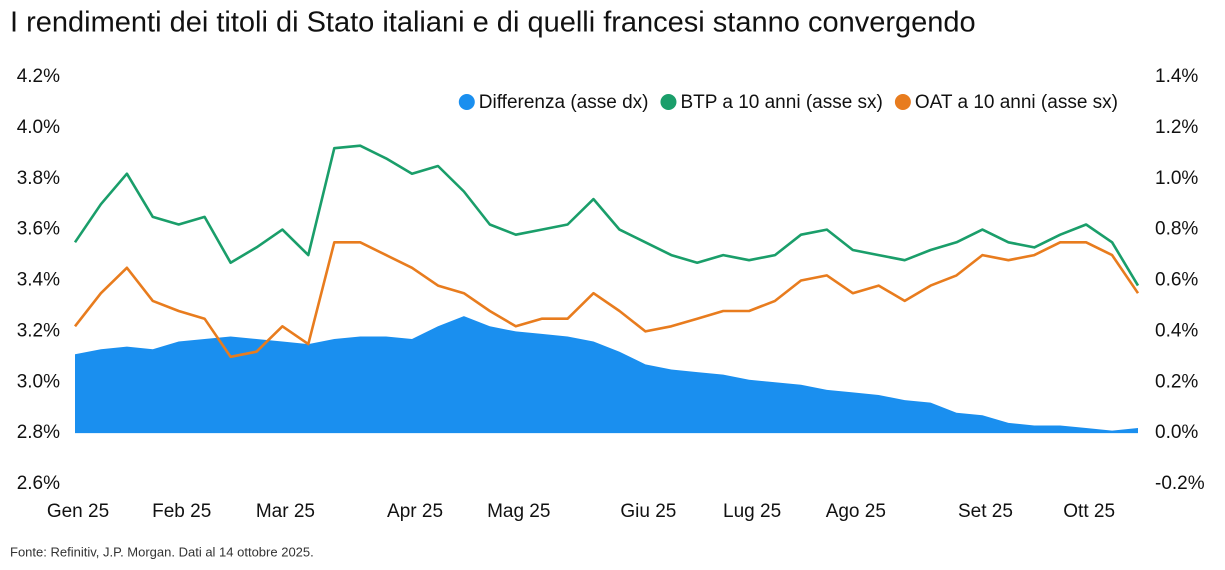 The width and height of the screenshot is (1225, 570). What do you see at coordinates (1176, 432) in the screenshot?
I see `y2-tick-label: 0.0%` at bounding box center [1176, 432].